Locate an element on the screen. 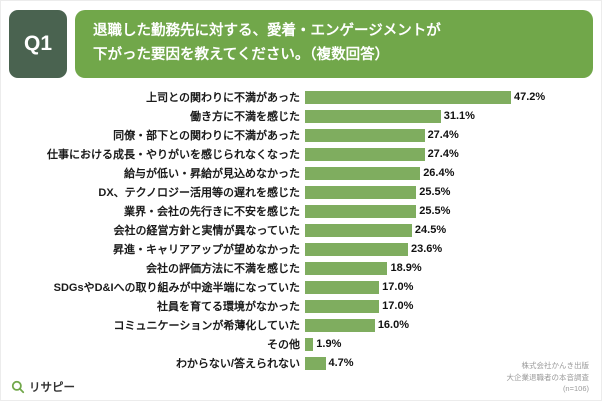 The width and height of the screenshot is (602, 401). chart-row: 給与が低い・昇給が見込めなかった 26.4% is located at coordinates (301, 173).